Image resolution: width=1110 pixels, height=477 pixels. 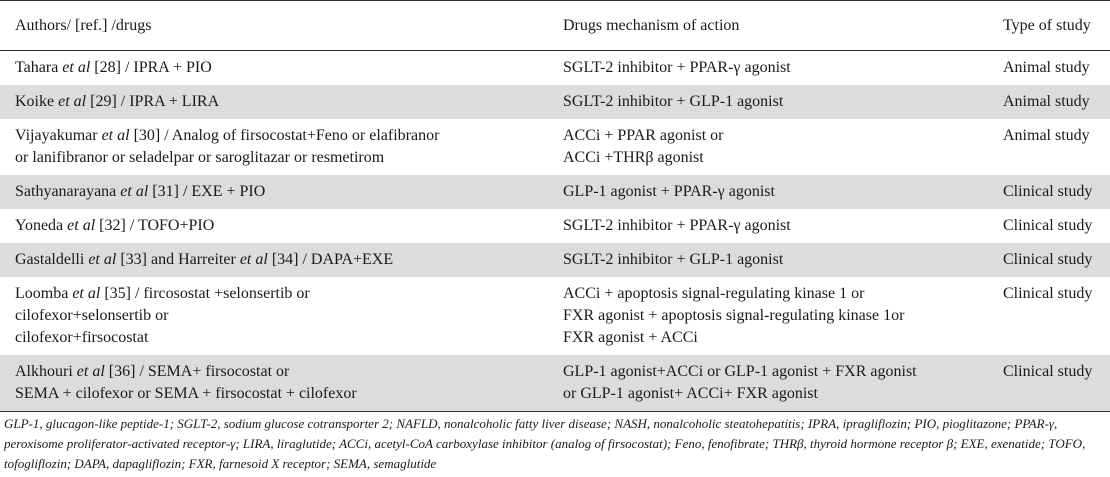 I want to click on authors-line: Yoneda et al [32] / TOFO+PIO, so click(x=289, y=226).